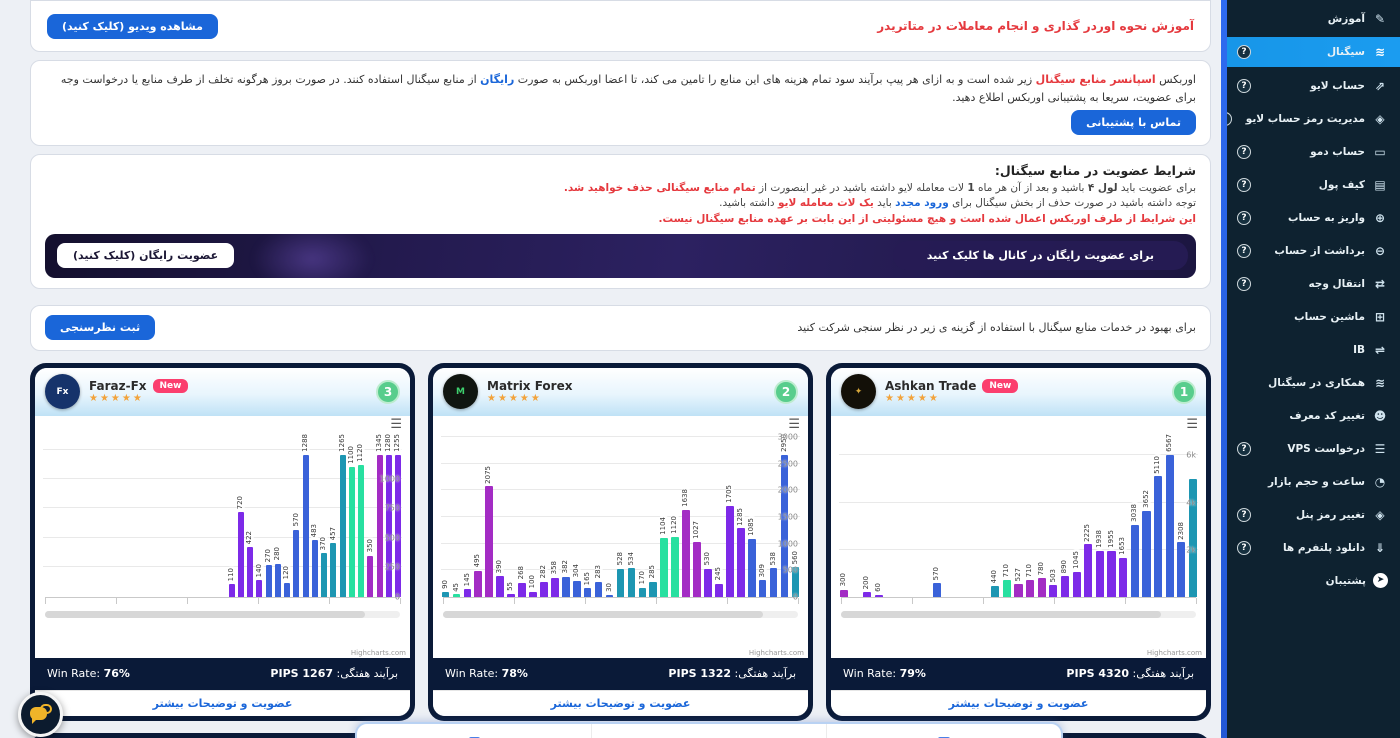 The image size is (1400, 738). What do you see at coordinates (132, 26) in the screenshot?
I see `watch-video-button: مشاهده ویدیو (کلیک کنید)` at bounding box center [132, 26].